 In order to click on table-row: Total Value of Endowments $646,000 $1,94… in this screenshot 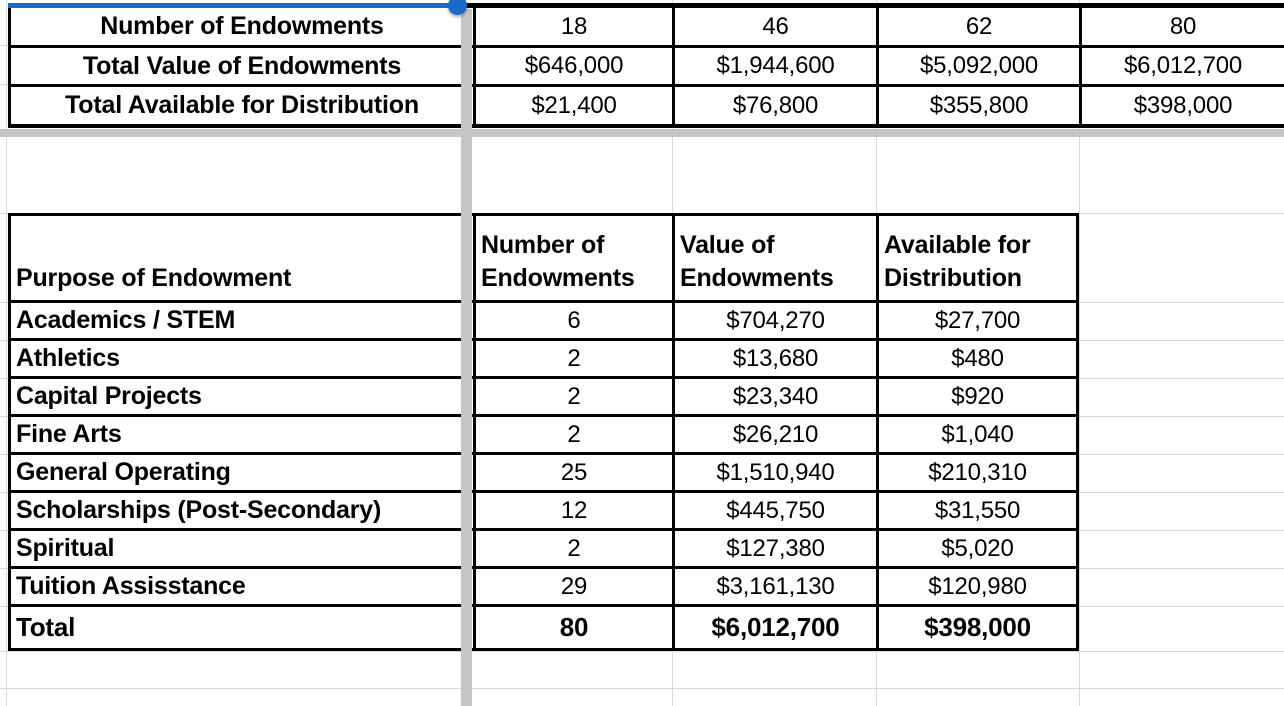, I will do `click(647, 67)`.